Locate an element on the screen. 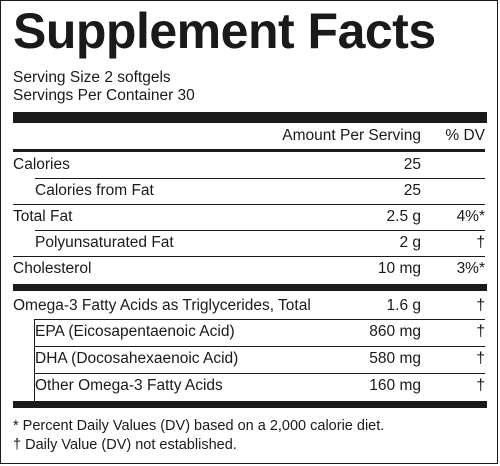 The height and width of the screenshot is (466, 500). thick-divider-bottom is located at coordinates (250, 404).